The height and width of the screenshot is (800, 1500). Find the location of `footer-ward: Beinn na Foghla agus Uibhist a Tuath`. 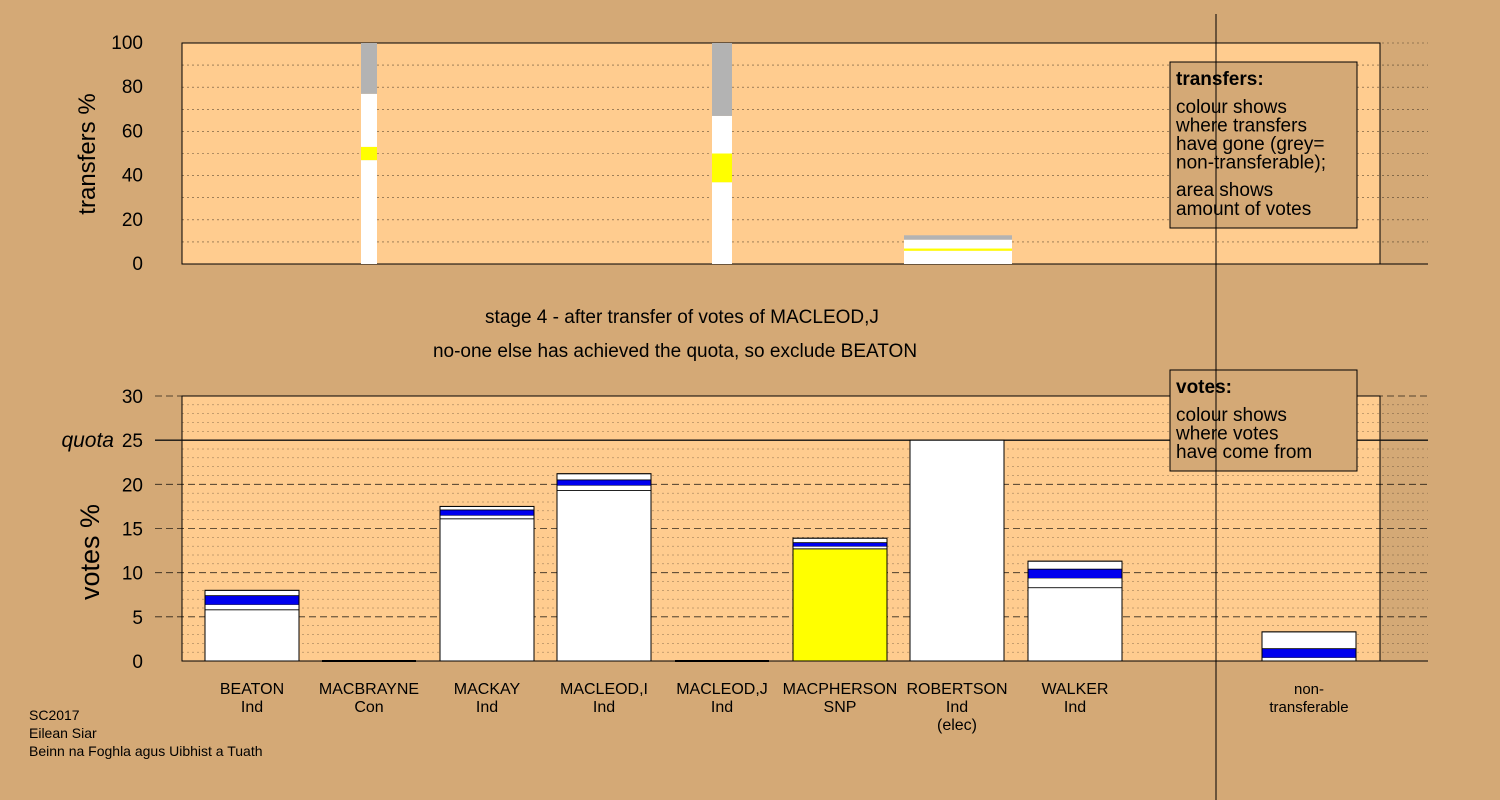

footer-ward: Beinn na Foghla agus Uibhist a Tuath is located at coordinates (146, 751).